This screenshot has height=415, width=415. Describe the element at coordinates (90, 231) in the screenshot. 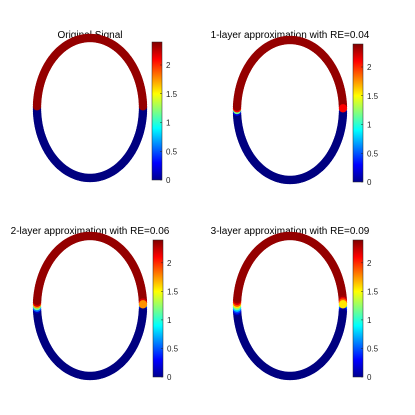

I see `panel-title: 2-layer approximation with RE=0.06` at that location.